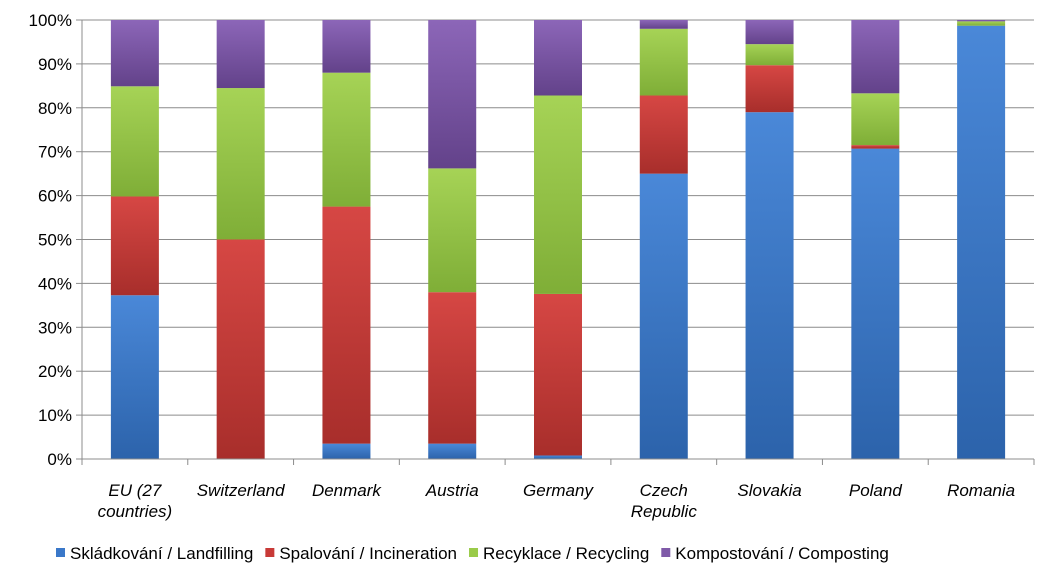  I want to click on x-category-label: EU (27, so click(134, 490).